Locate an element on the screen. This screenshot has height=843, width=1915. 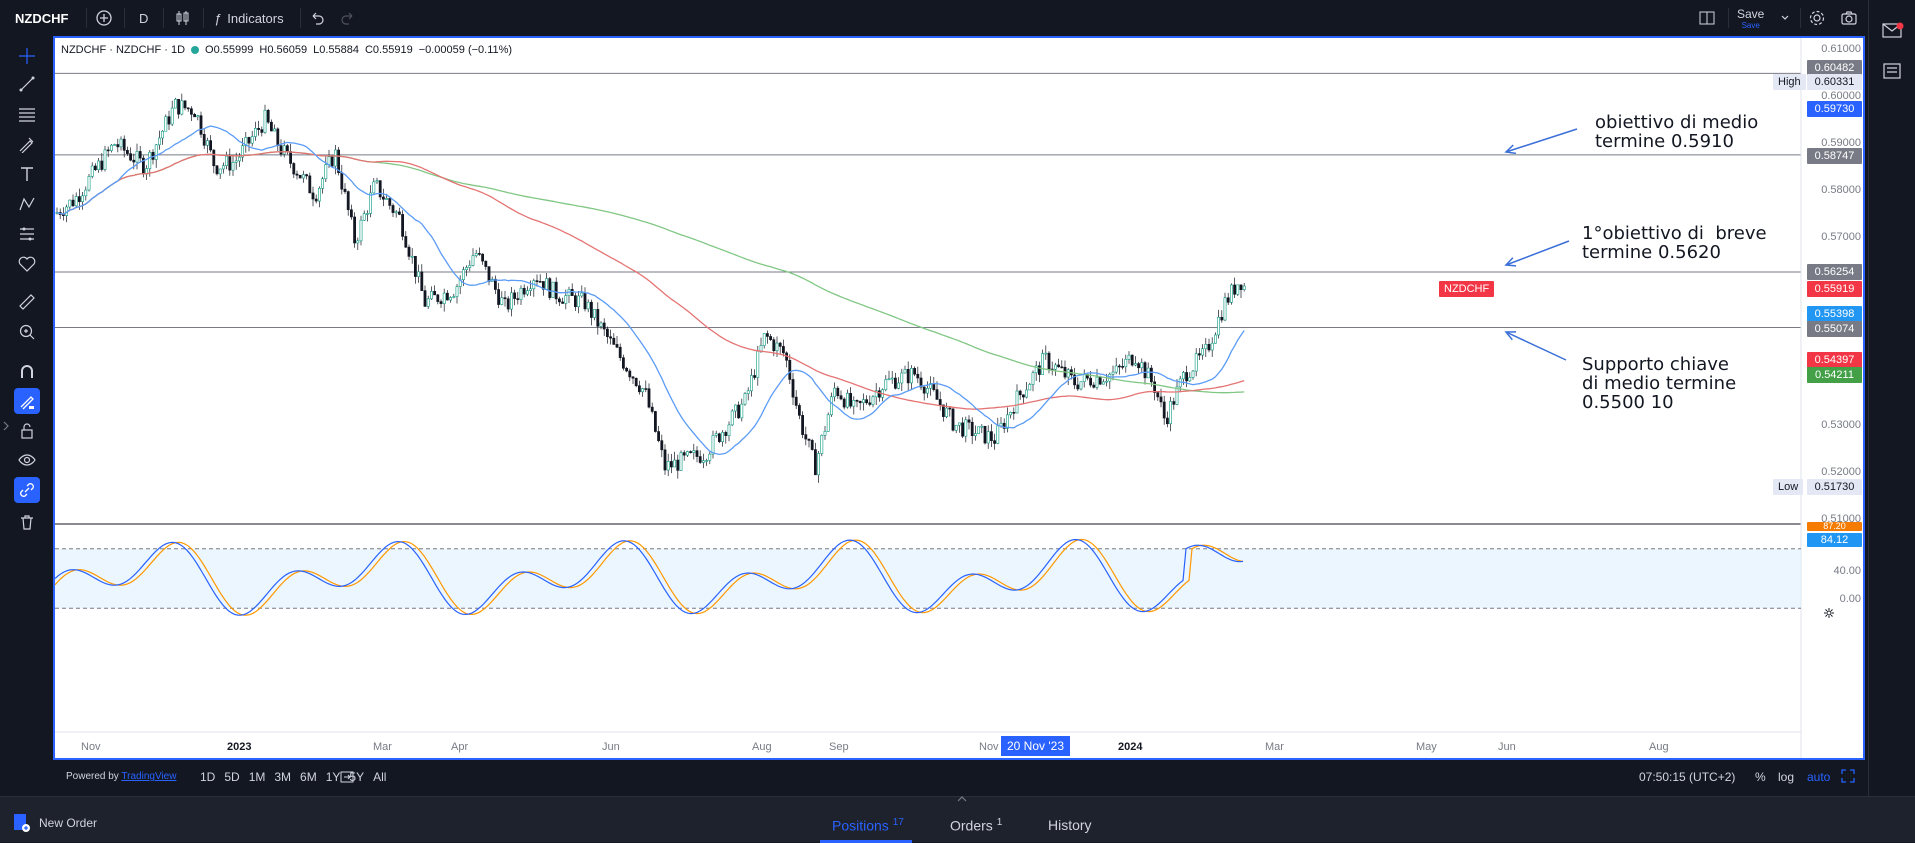
maximize-icon is located at coordinates (1848, 777).